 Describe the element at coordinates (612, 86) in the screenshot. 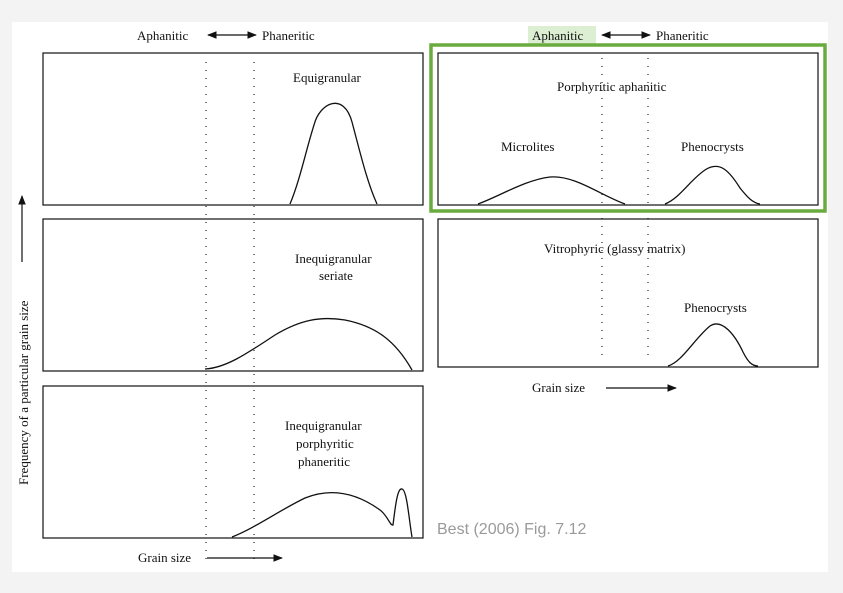

I see `label-porphyritic-aphanitic: Porphyritic aphanitic` at that location.